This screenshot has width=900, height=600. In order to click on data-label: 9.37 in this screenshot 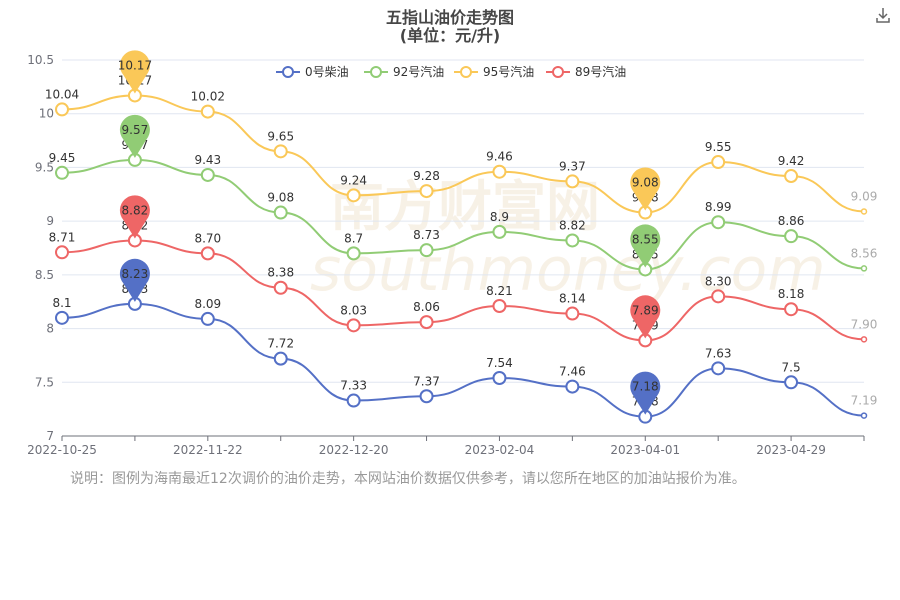, I will do `click(572, 166)`.